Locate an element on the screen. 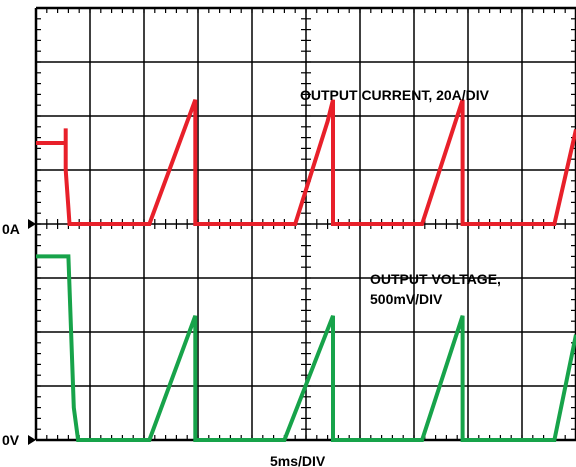  current-ground-label: 0A is located at coordinates (11, 229).